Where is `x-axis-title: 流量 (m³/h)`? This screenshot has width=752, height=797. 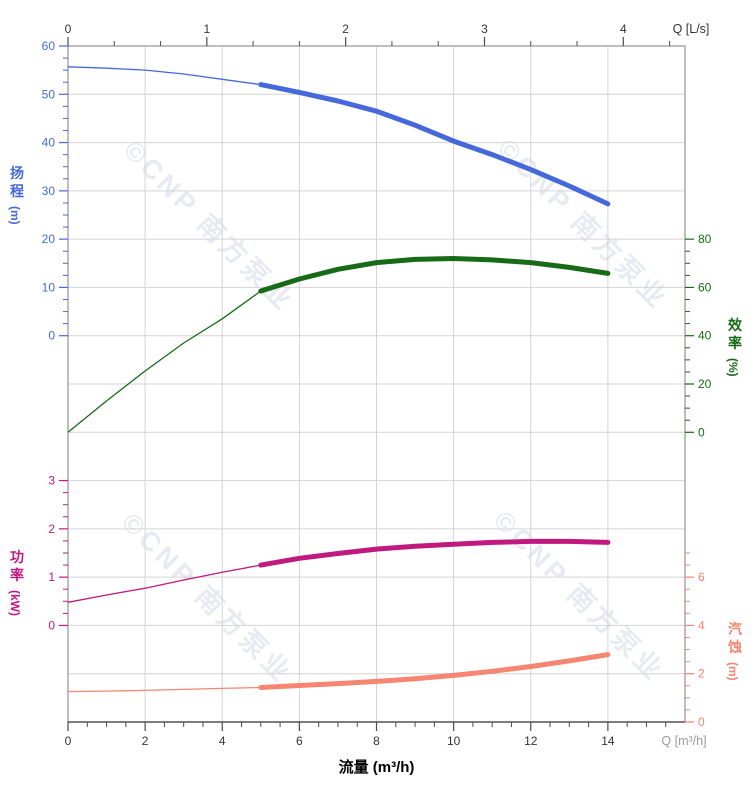 x-axis-title: 流量 (m³/h) is located at coordinates (377, 767).